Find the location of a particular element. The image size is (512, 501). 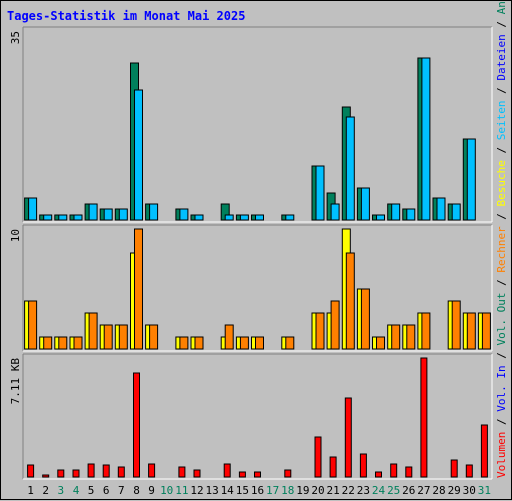

legend-item-1: / is located at coordinates (501, 424).